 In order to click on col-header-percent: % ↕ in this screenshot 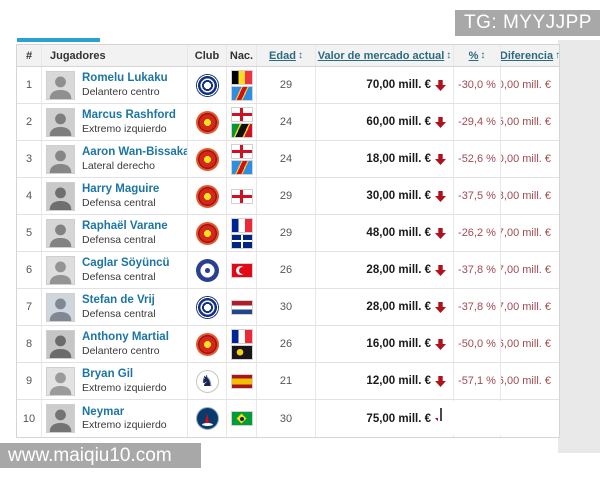, I will do `click(477, 55)`.